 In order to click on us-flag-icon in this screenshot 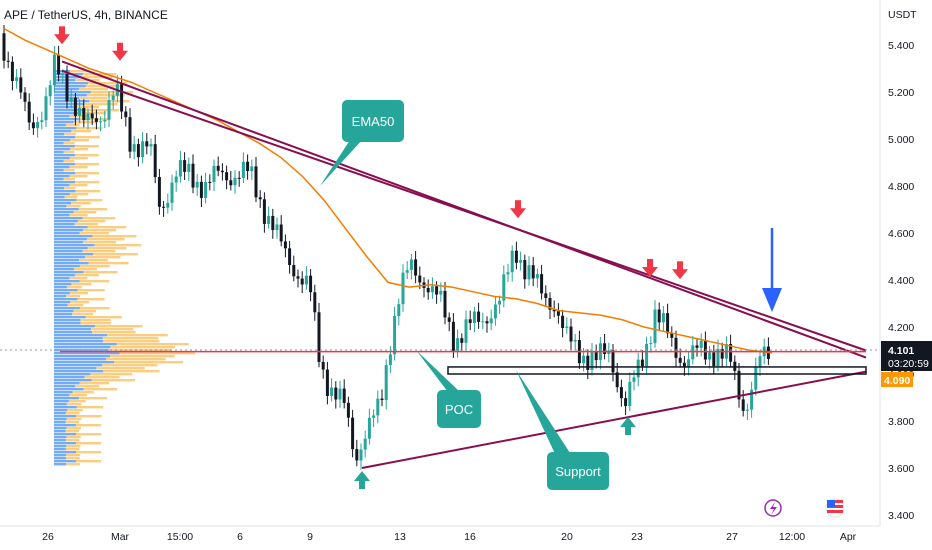, I will do `click(835, 508)`.